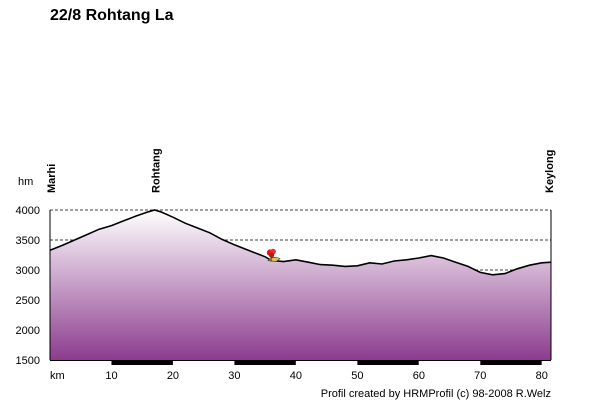 The height and width of the screenshot is (400, 600). Describe the element at coordinates (542, 376) in the screenshot. I see `x-tick-label: 80` at that location.